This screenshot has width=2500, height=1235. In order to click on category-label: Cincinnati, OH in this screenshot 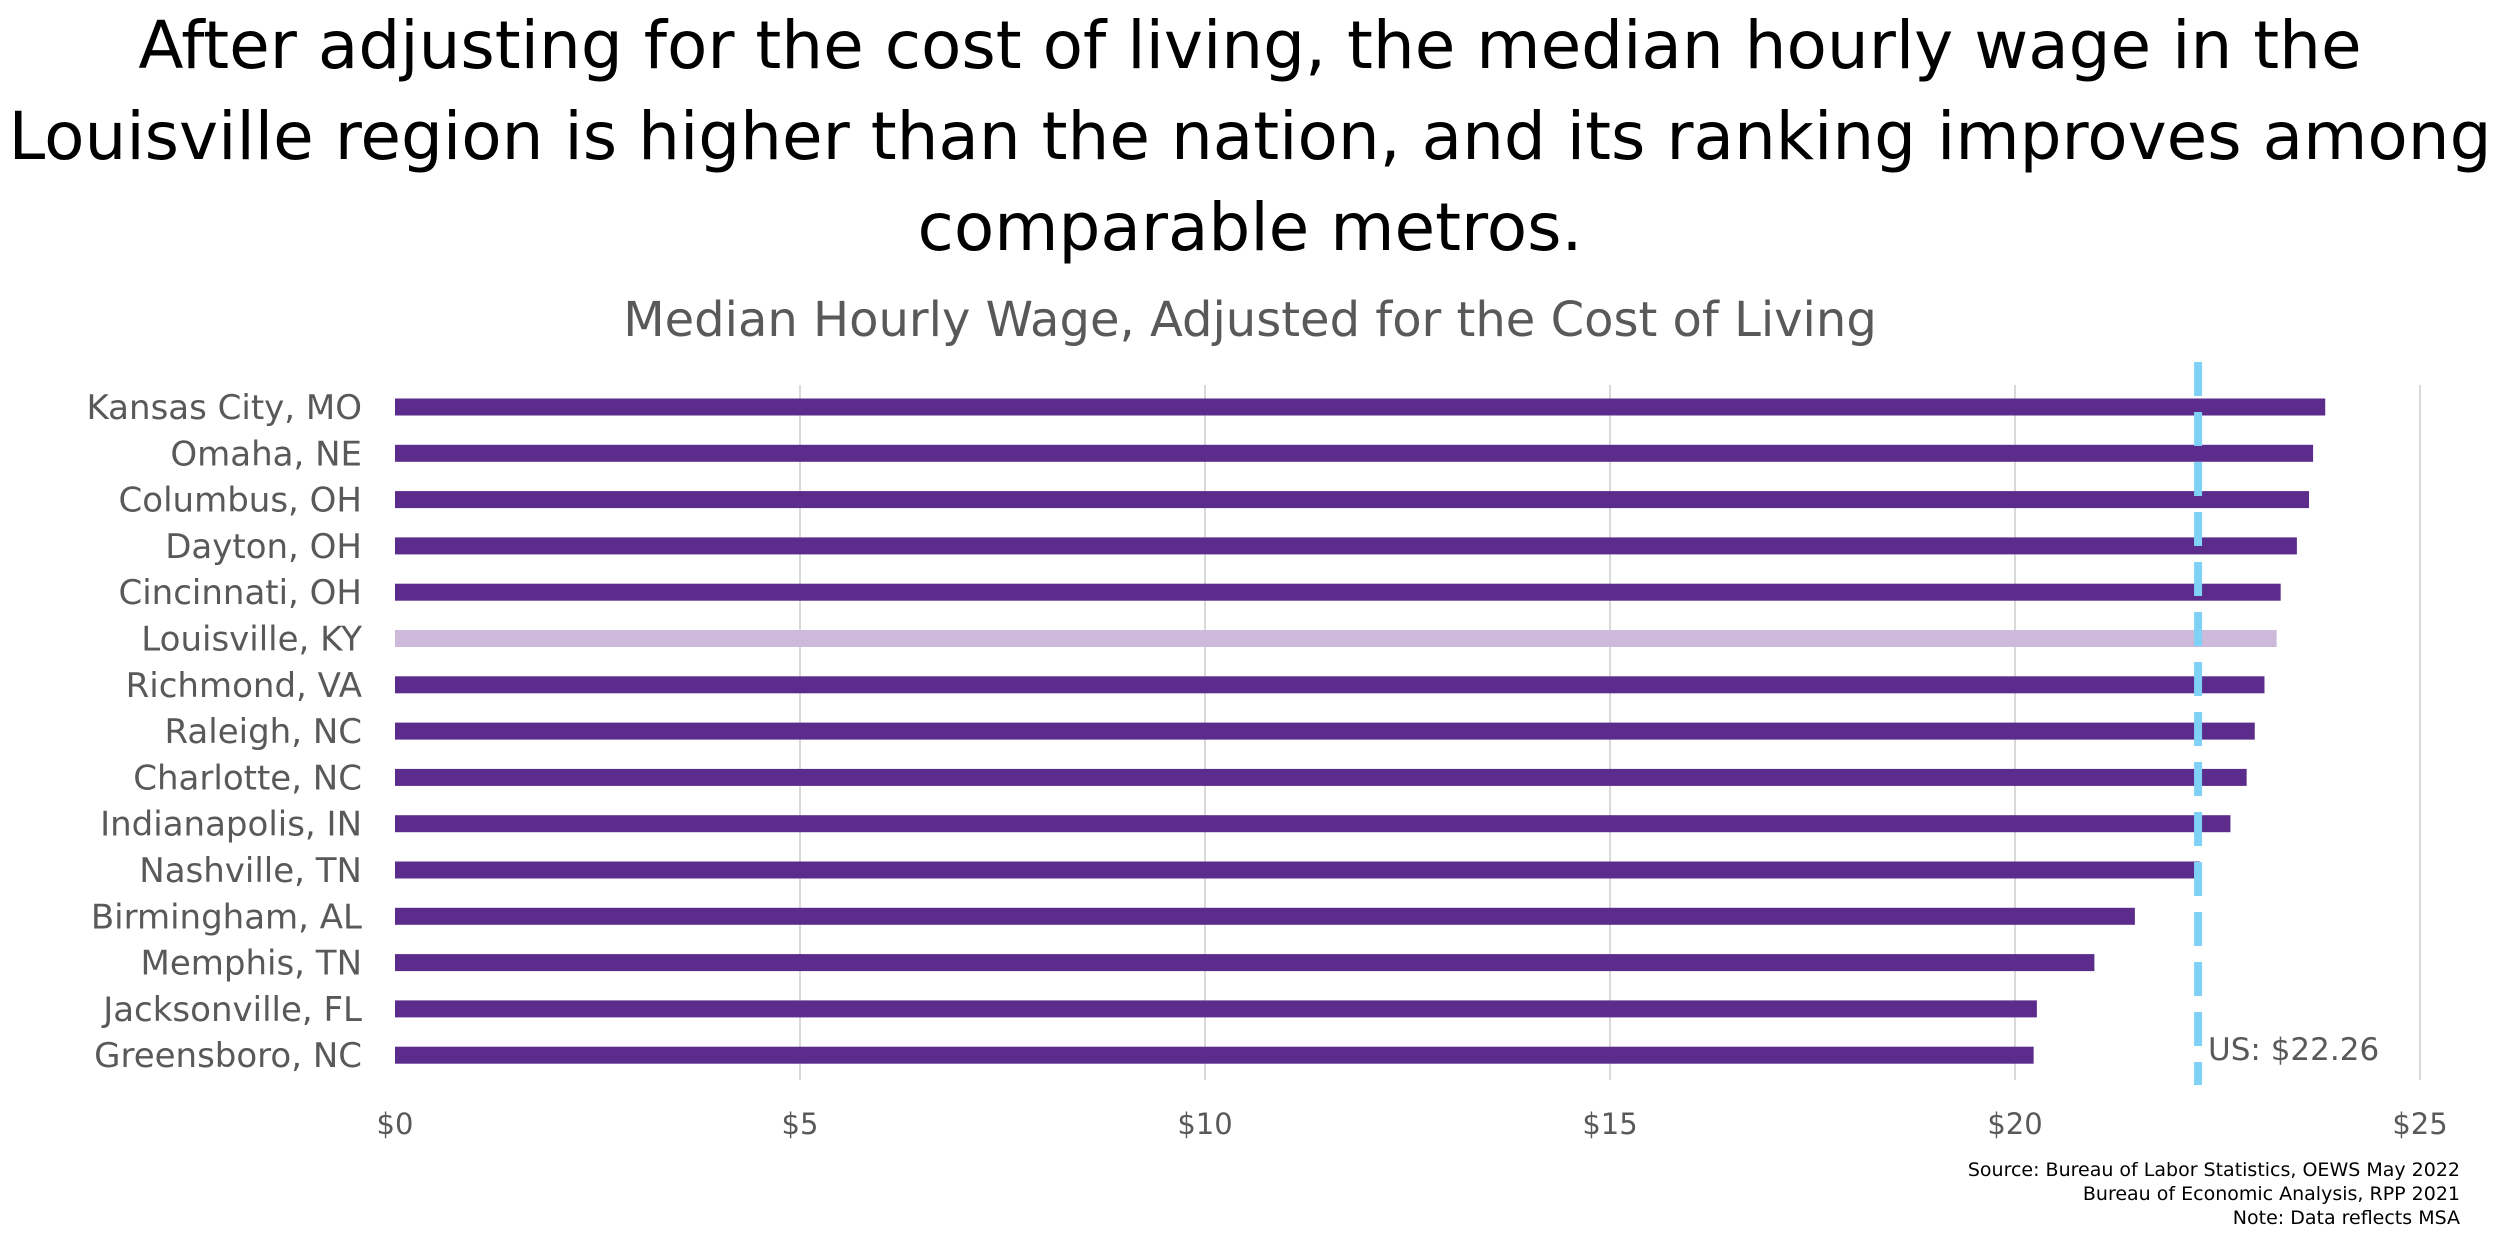, I will do `click(240, 593)`.